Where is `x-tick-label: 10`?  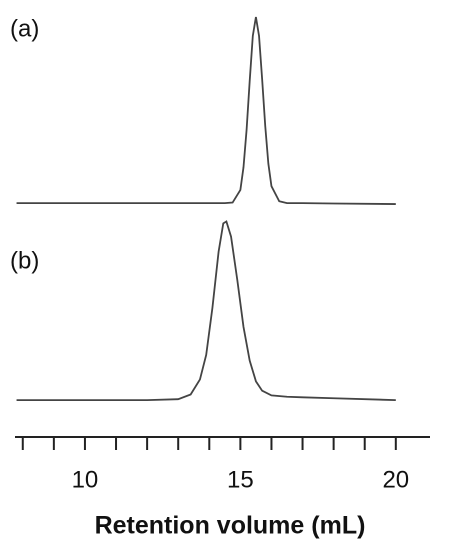 x-tick-label: 10 is located at coordinates (85, 479).